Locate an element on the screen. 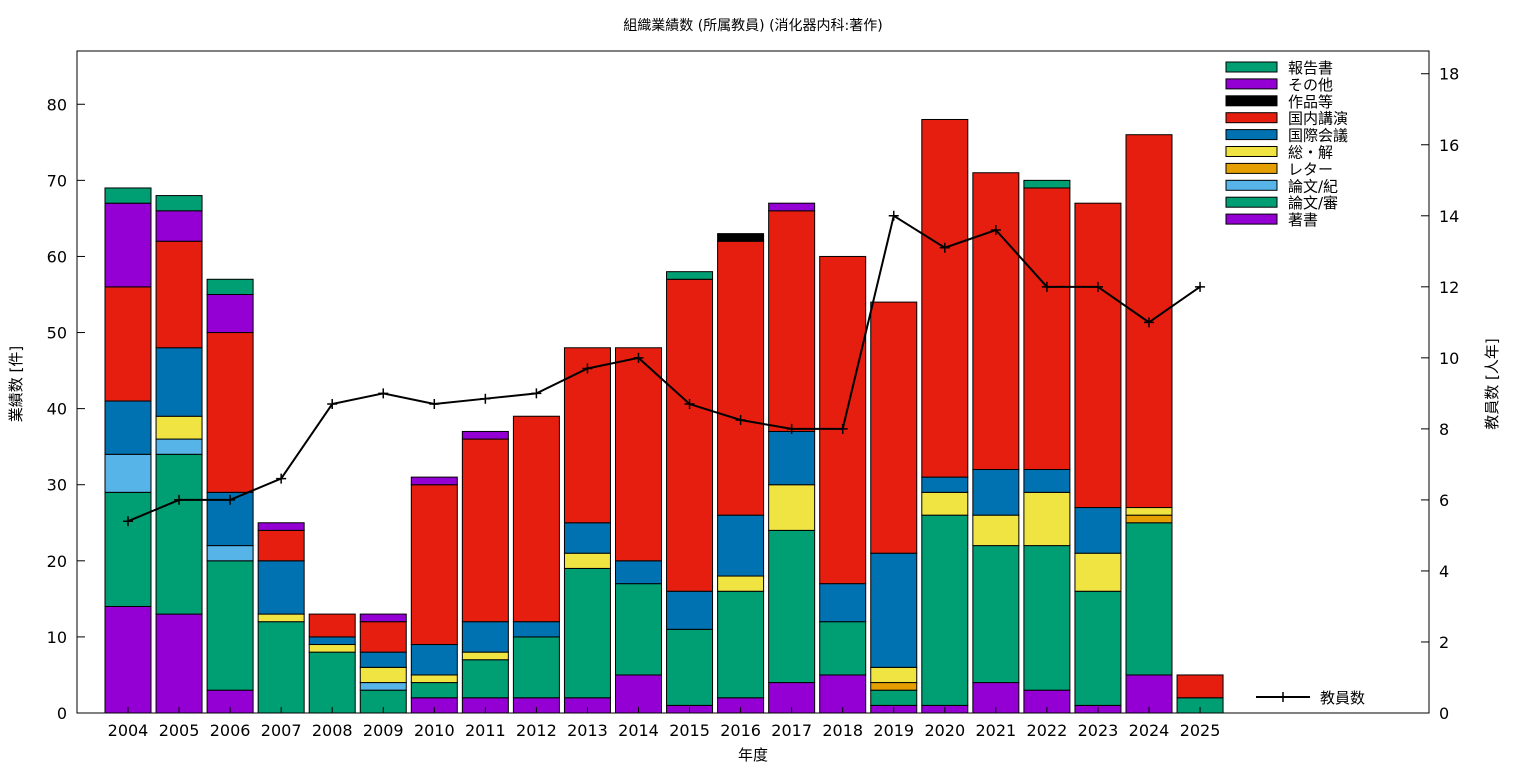 This screenshot has width=1536, height=768. bar-2016-論文/審 is located at coordinates (741, 644).